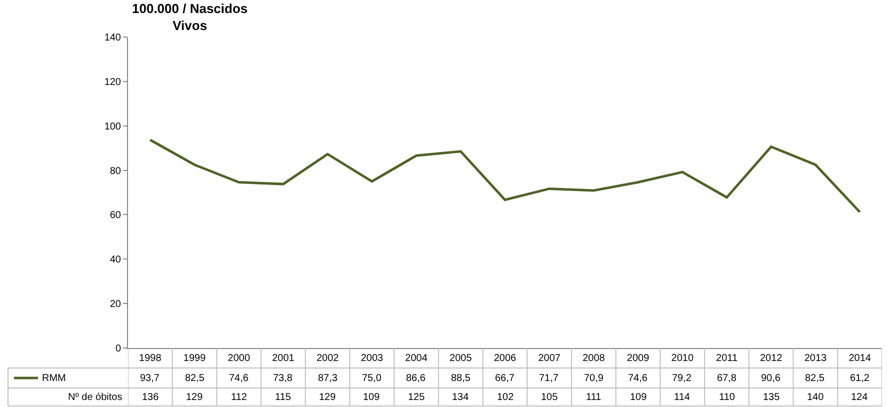 The image size is (887, 407). What do you see at coordinates (771, 358) in the screenshot?
I see `x-tick-label: 2012` at bounding box center [771, 358].